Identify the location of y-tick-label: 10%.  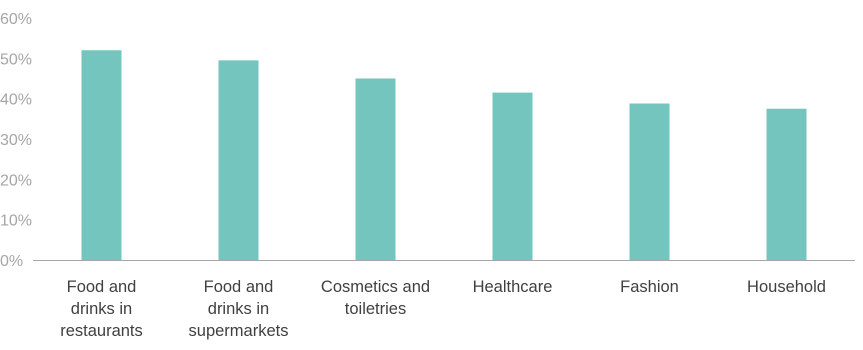
(16, 221).